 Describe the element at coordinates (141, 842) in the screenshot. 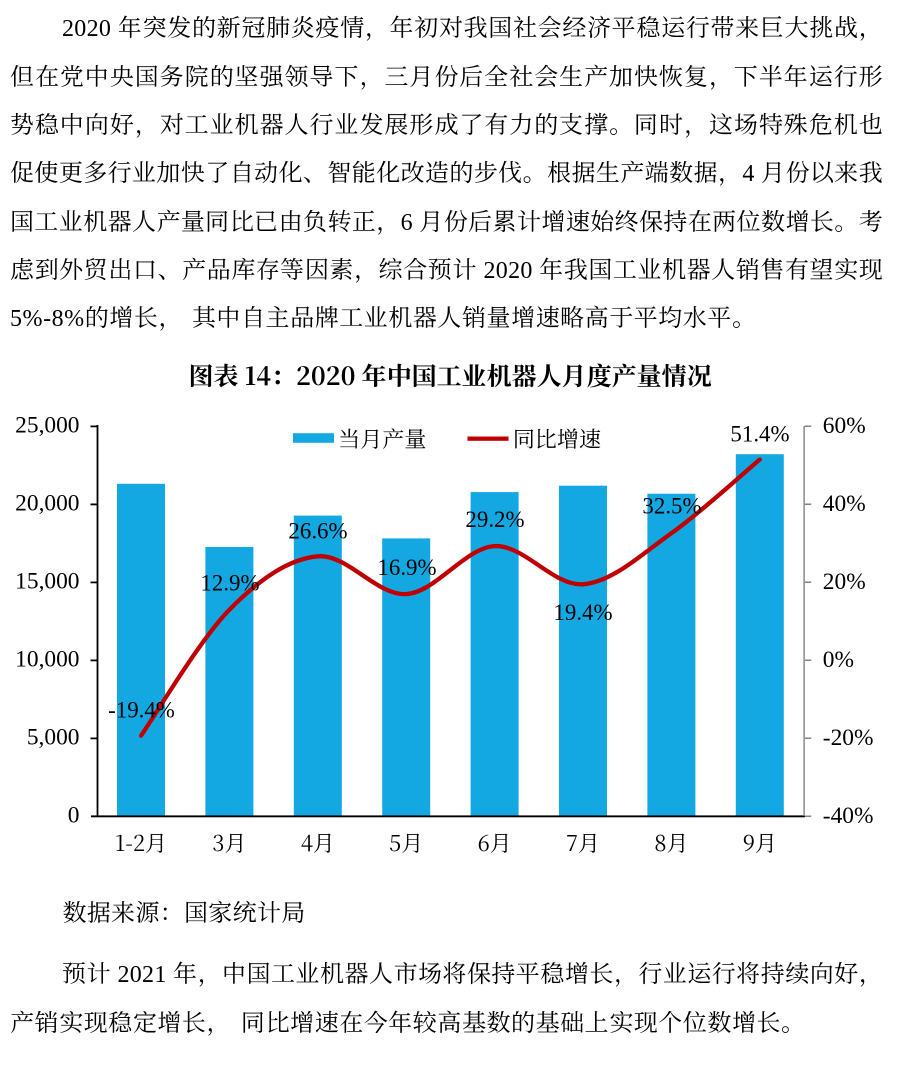

I see `svg-text: 1-2月` at that location.